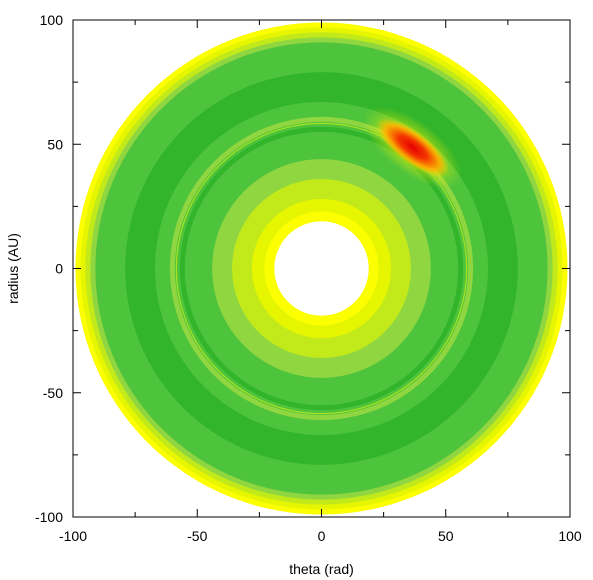  Describe the element at coordinates (59, 269) in the screenshot. I see `y-tick-label: 0` at that location.